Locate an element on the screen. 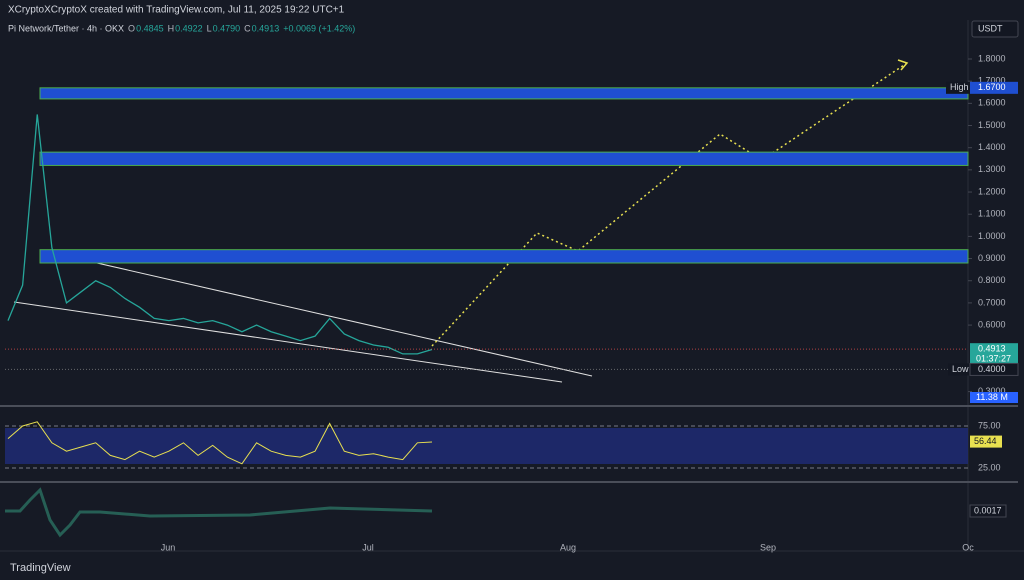 This screenshot has width=1024, height=580. y-tick-label: 1.4000 is located at coordinates (992, 147).